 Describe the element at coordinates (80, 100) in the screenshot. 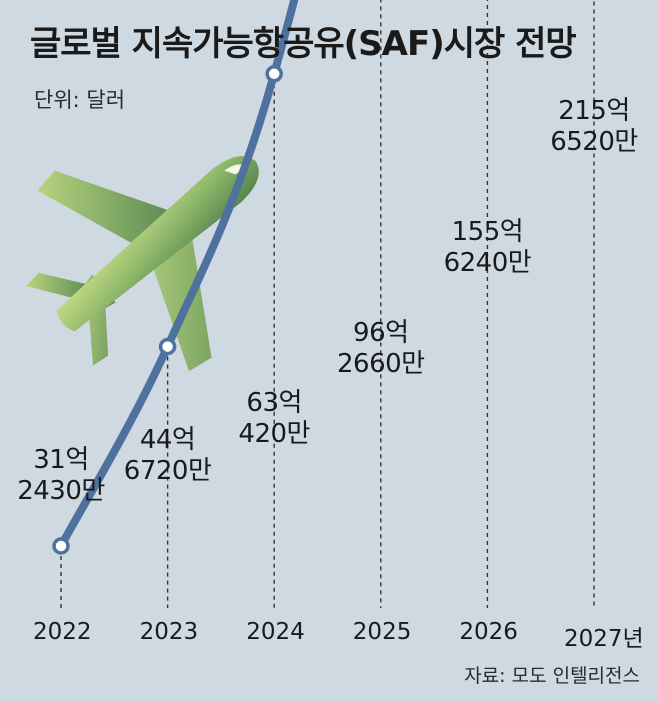

I see `unit-label: 단위: 달러` at that location.